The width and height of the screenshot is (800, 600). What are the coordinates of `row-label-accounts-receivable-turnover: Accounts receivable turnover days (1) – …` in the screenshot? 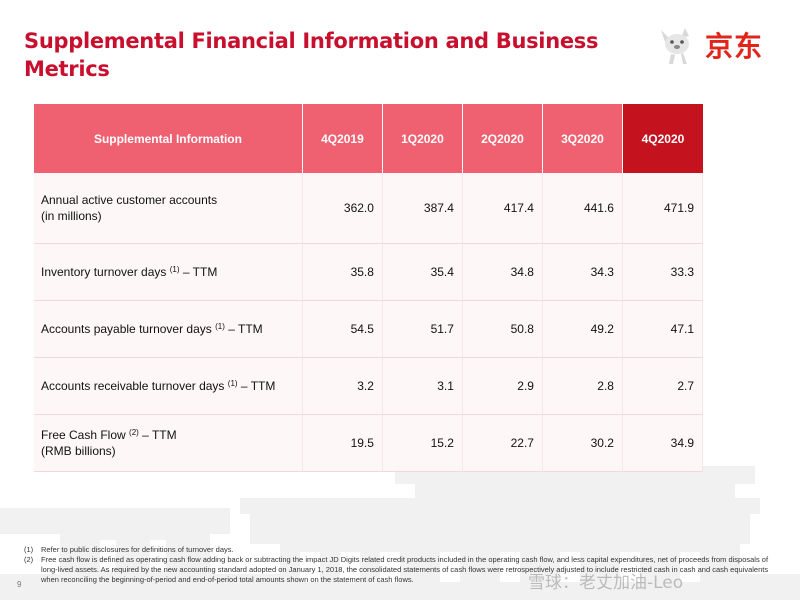 It's located at (168, 386).